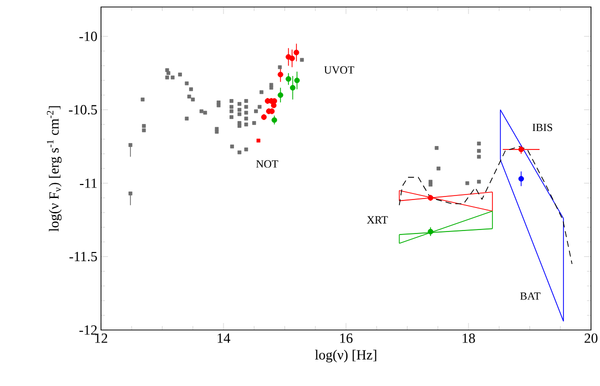 The width and height of the screenshot is (600, 386). I want to click on x-tick-label: 14, so click(224, 338).